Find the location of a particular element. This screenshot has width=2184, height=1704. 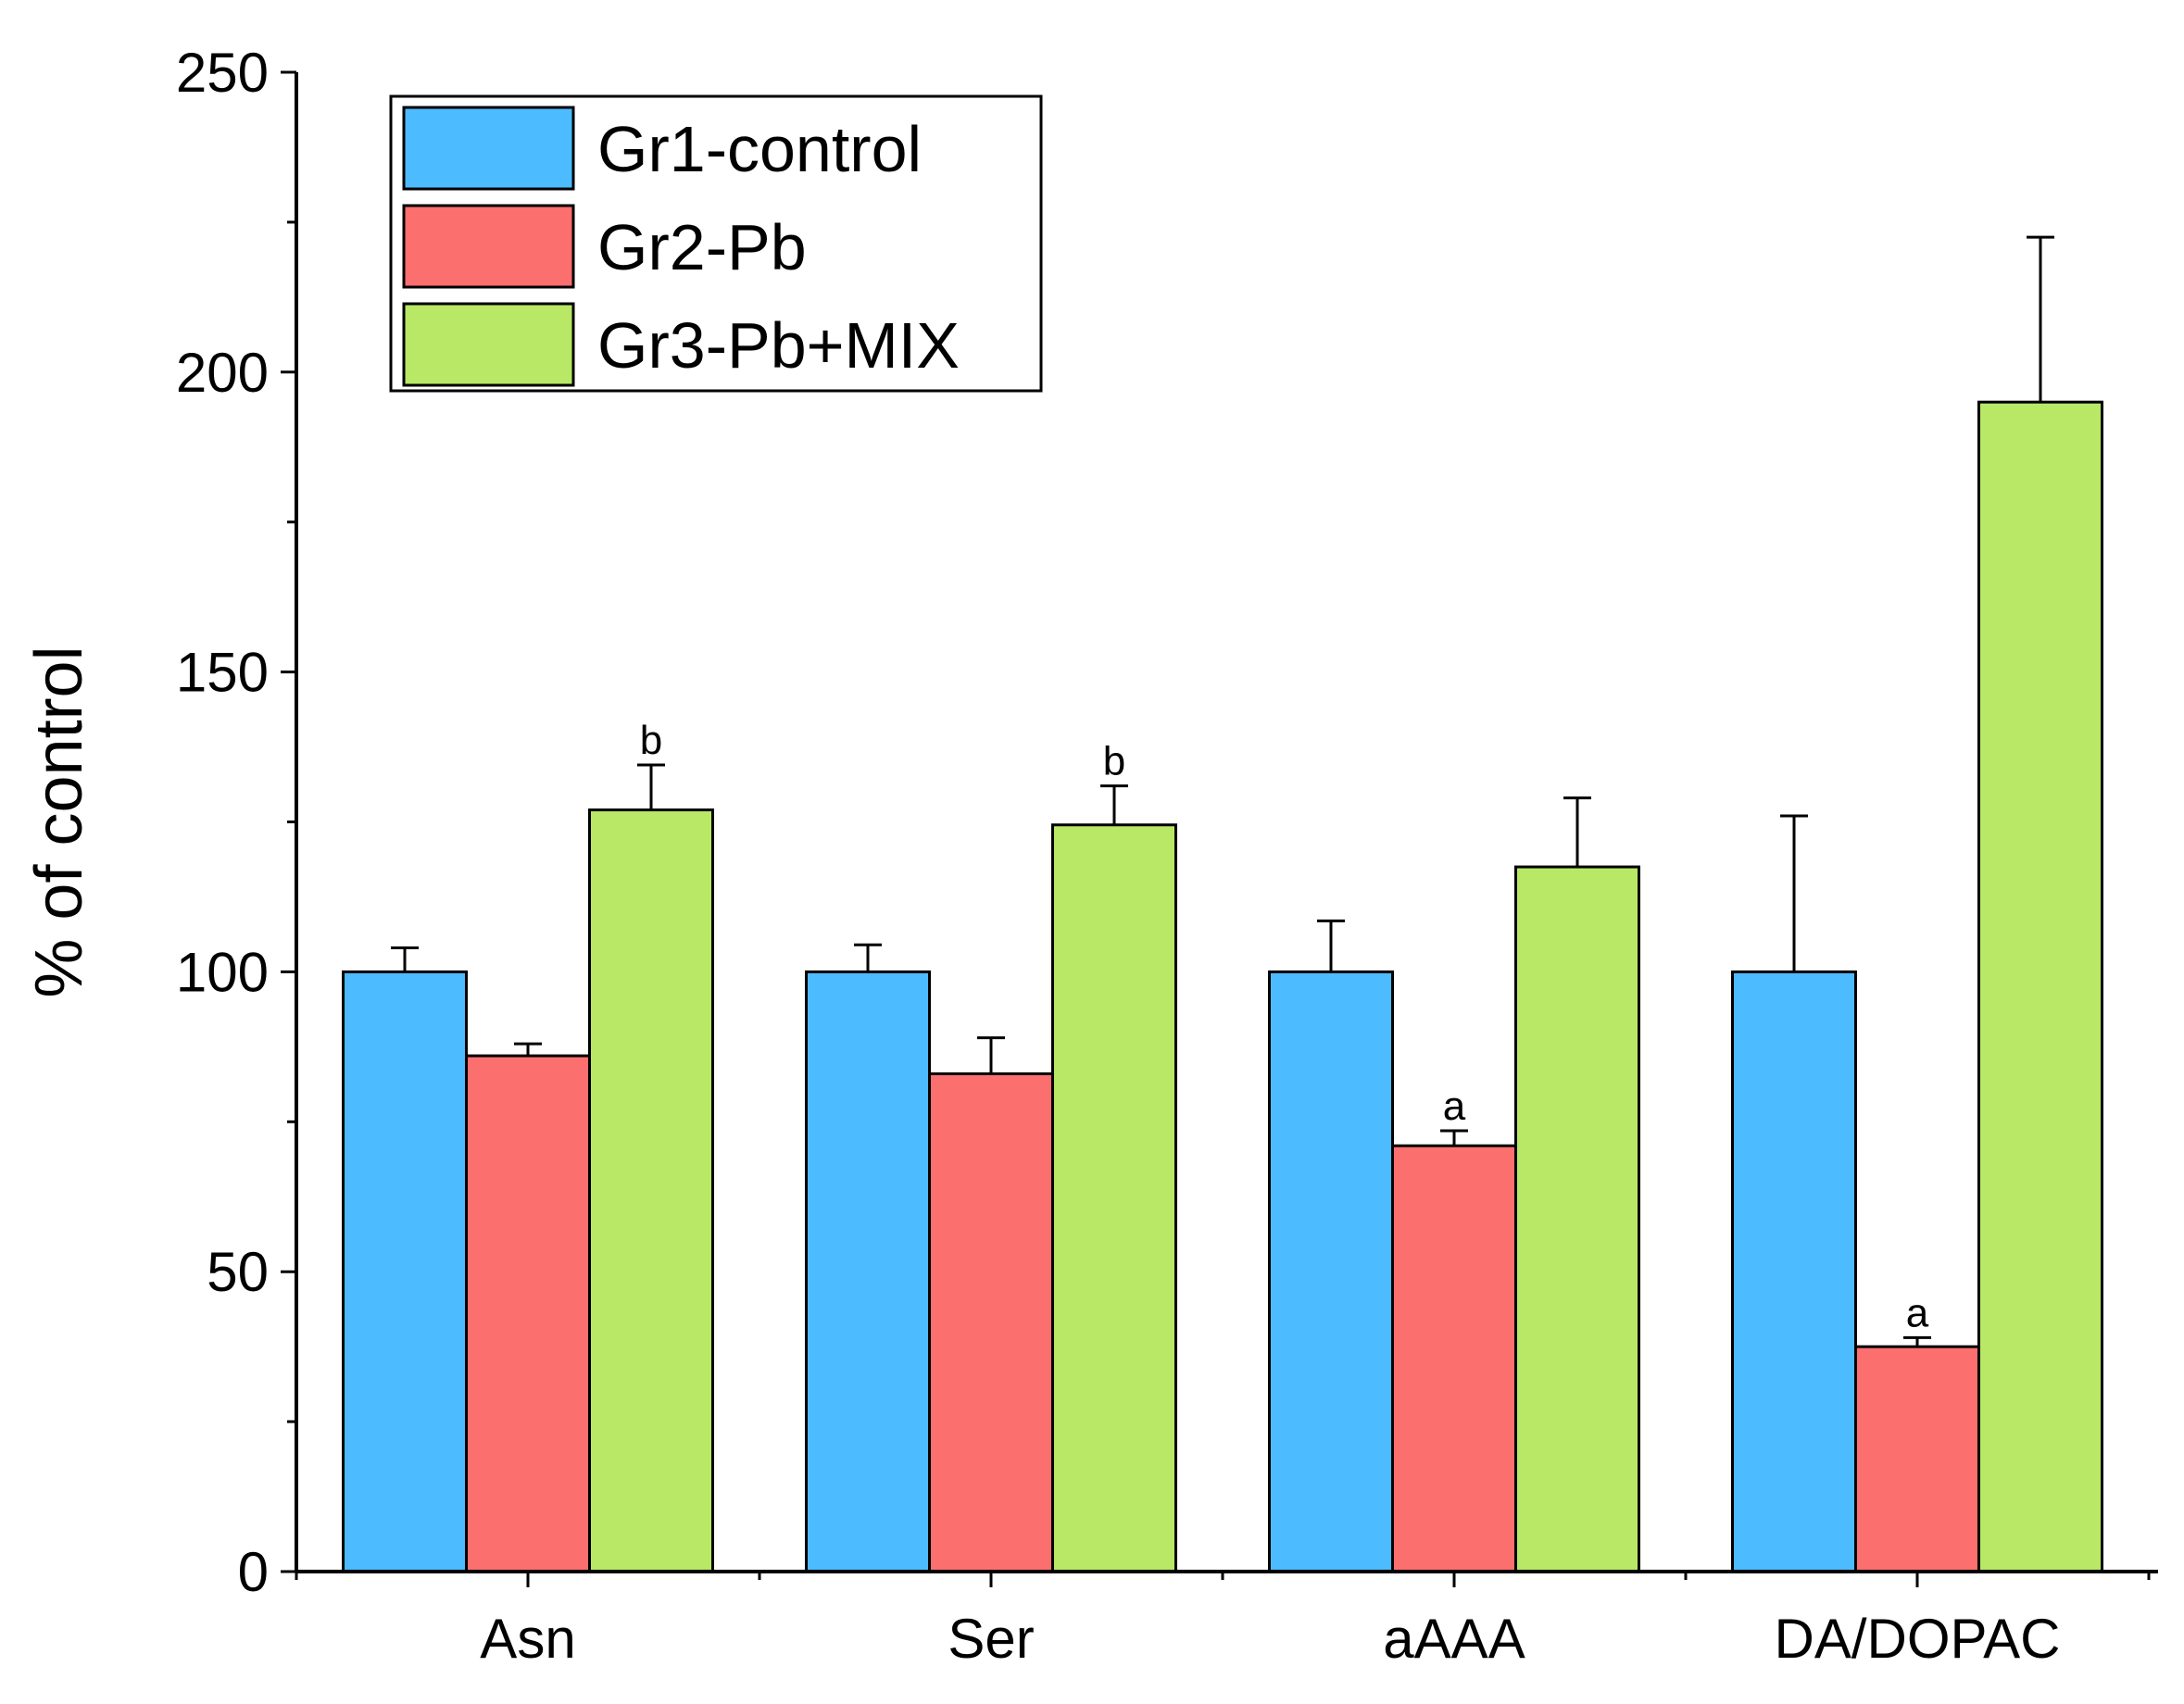

bar-gr2-pb-asn is located at coordinates (528, 1314).